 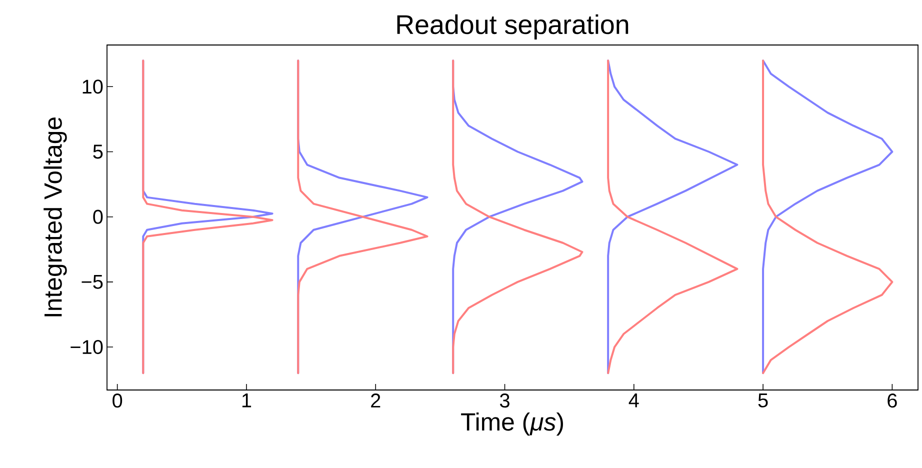 I want to click on chart-title: Readout separation, so click(x=512, y=27).